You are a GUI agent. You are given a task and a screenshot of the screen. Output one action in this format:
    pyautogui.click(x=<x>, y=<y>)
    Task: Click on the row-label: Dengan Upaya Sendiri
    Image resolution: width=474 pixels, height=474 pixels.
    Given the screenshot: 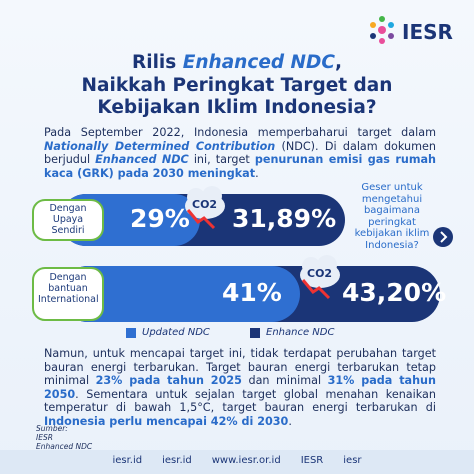 What is the action you would take?
    pyautogui.click(x=68, y=219)
    